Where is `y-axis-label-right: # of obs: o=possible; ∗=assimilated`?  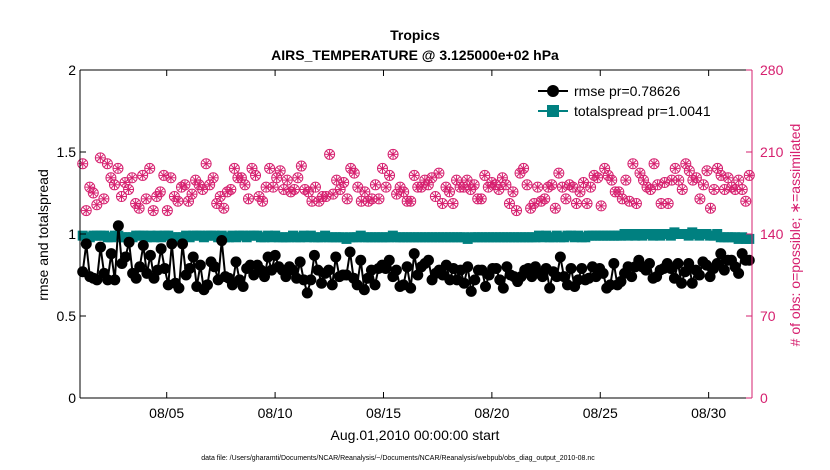
y-axis-label-right: # of obs: o=possible; ∗=assimilated is located at coordinates (795, 235).